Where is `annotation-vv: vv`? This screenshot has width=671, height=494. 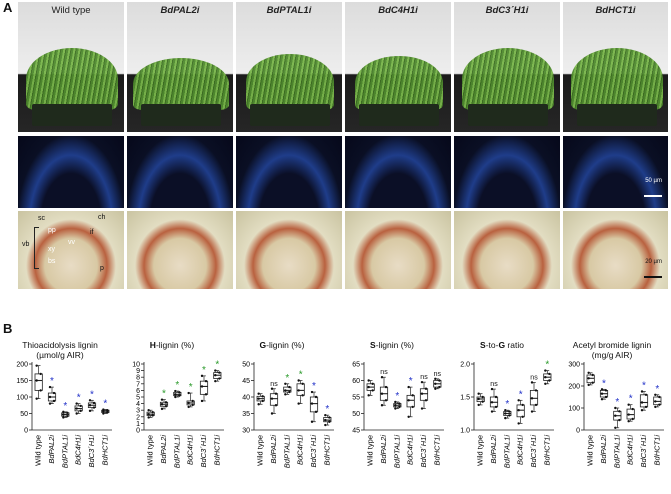 annotation-vv: vv is located at coordinates (71, 242).